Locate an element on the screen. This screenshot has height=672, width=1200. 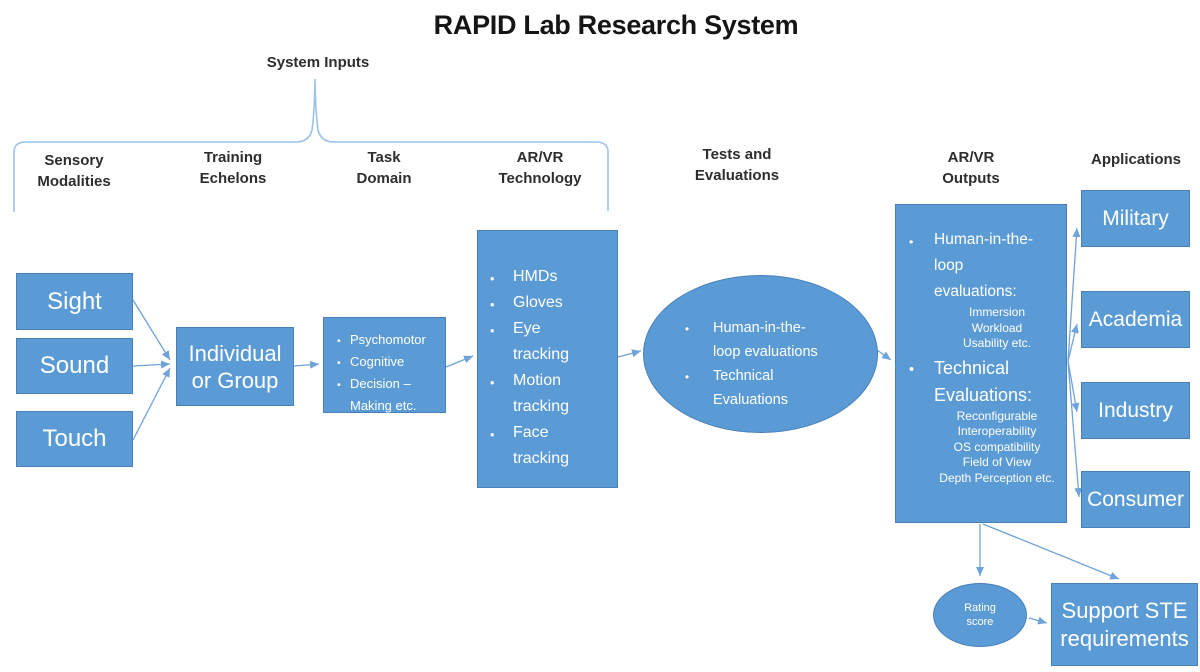
industry-box: Industry is located at coordinates (1135, 410).